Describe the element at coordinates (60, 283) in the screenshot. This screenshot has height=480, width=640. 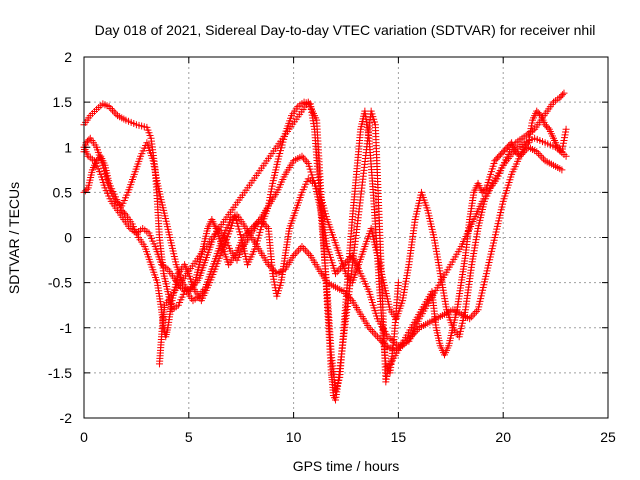
I see `y-tick-label: -0.5` at that location.